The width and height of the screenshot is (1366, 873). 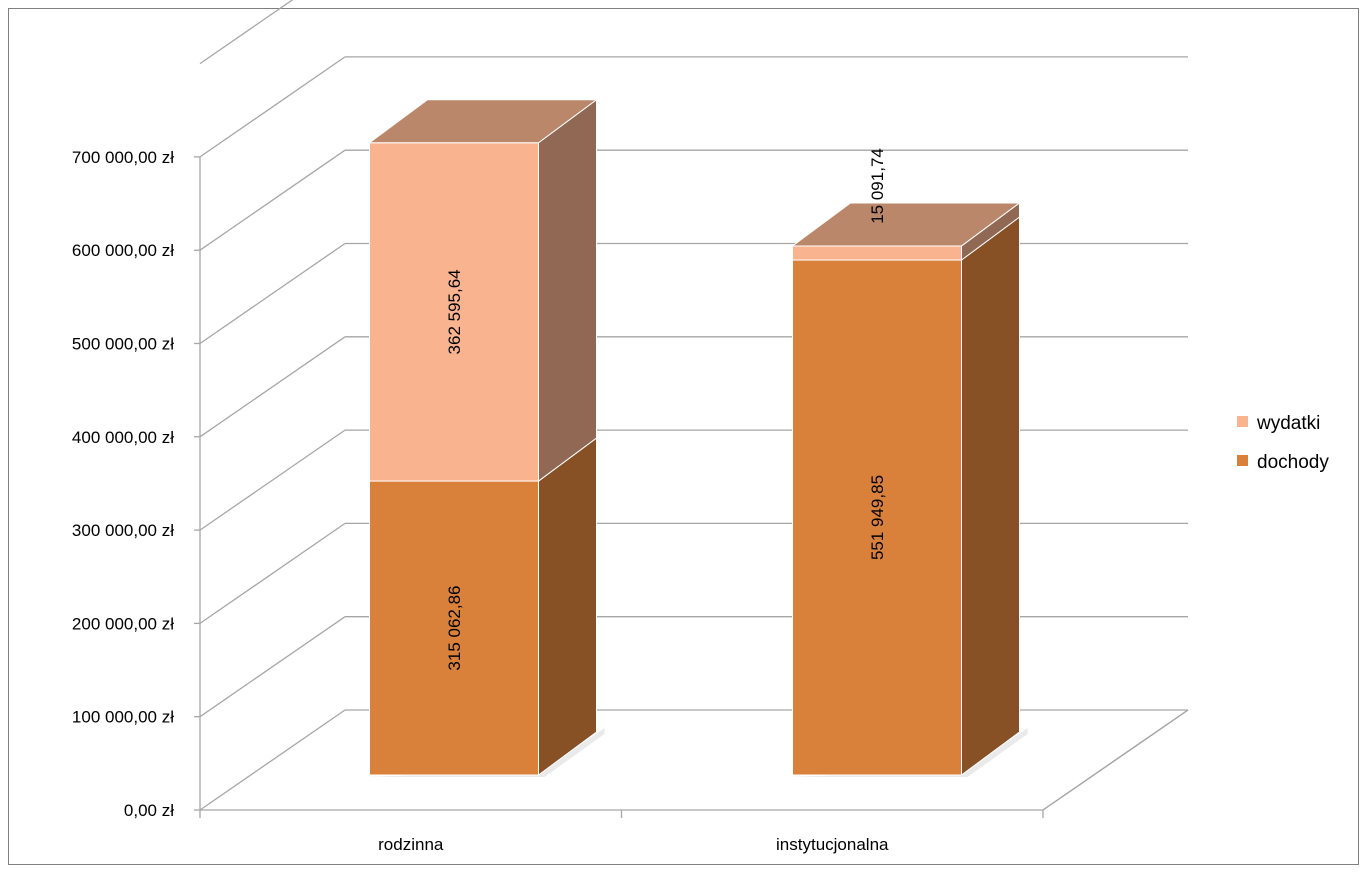 I want to click on data-label: 551 949,85, so click(x=877, y=517).